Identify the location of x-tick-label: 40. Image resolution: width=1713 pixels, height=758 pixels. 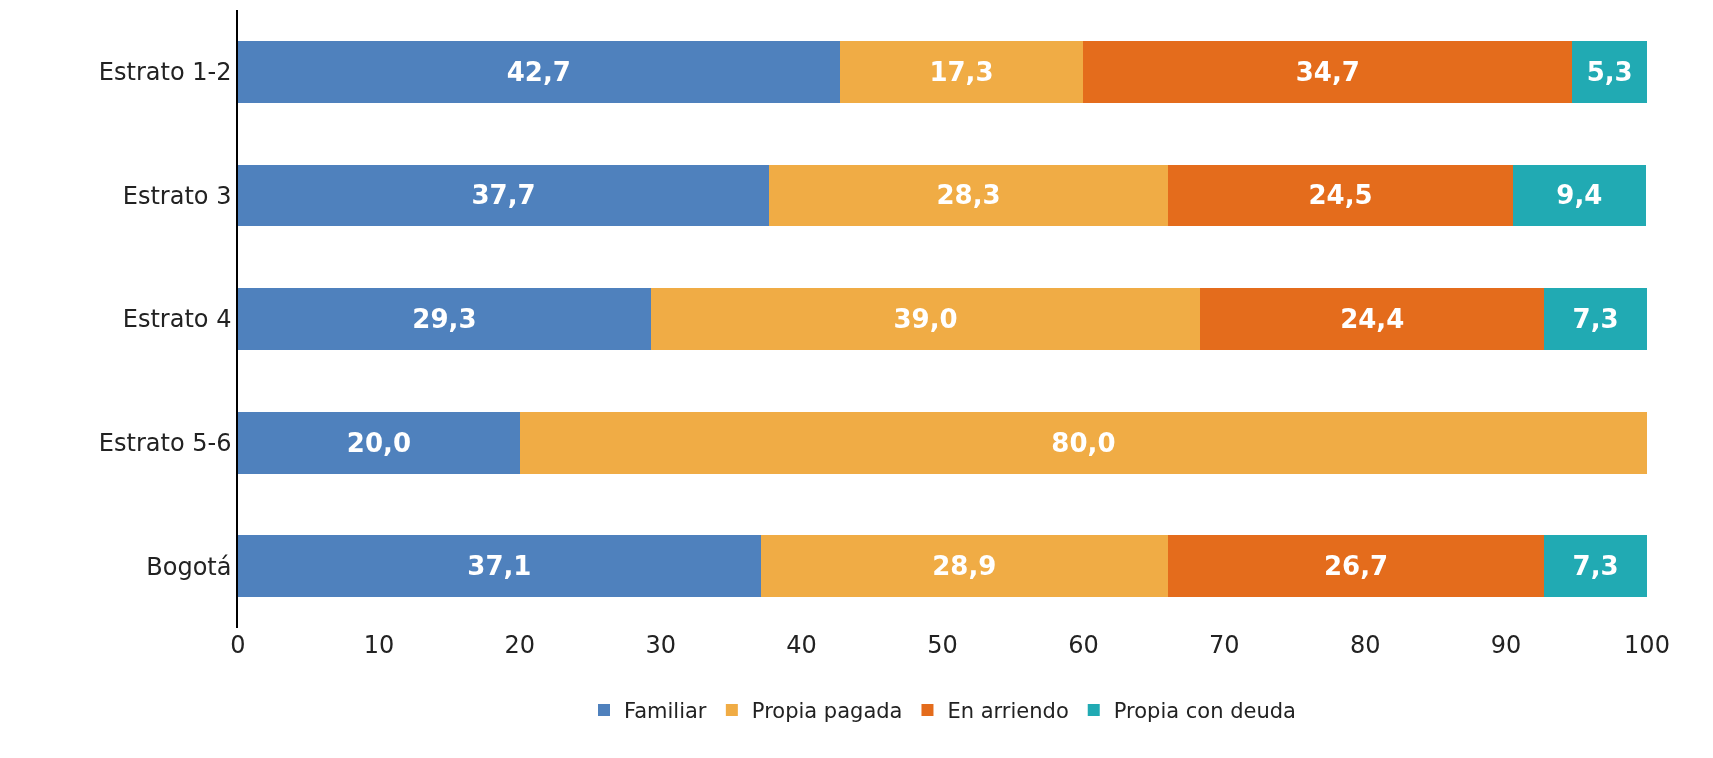
(801, 645).